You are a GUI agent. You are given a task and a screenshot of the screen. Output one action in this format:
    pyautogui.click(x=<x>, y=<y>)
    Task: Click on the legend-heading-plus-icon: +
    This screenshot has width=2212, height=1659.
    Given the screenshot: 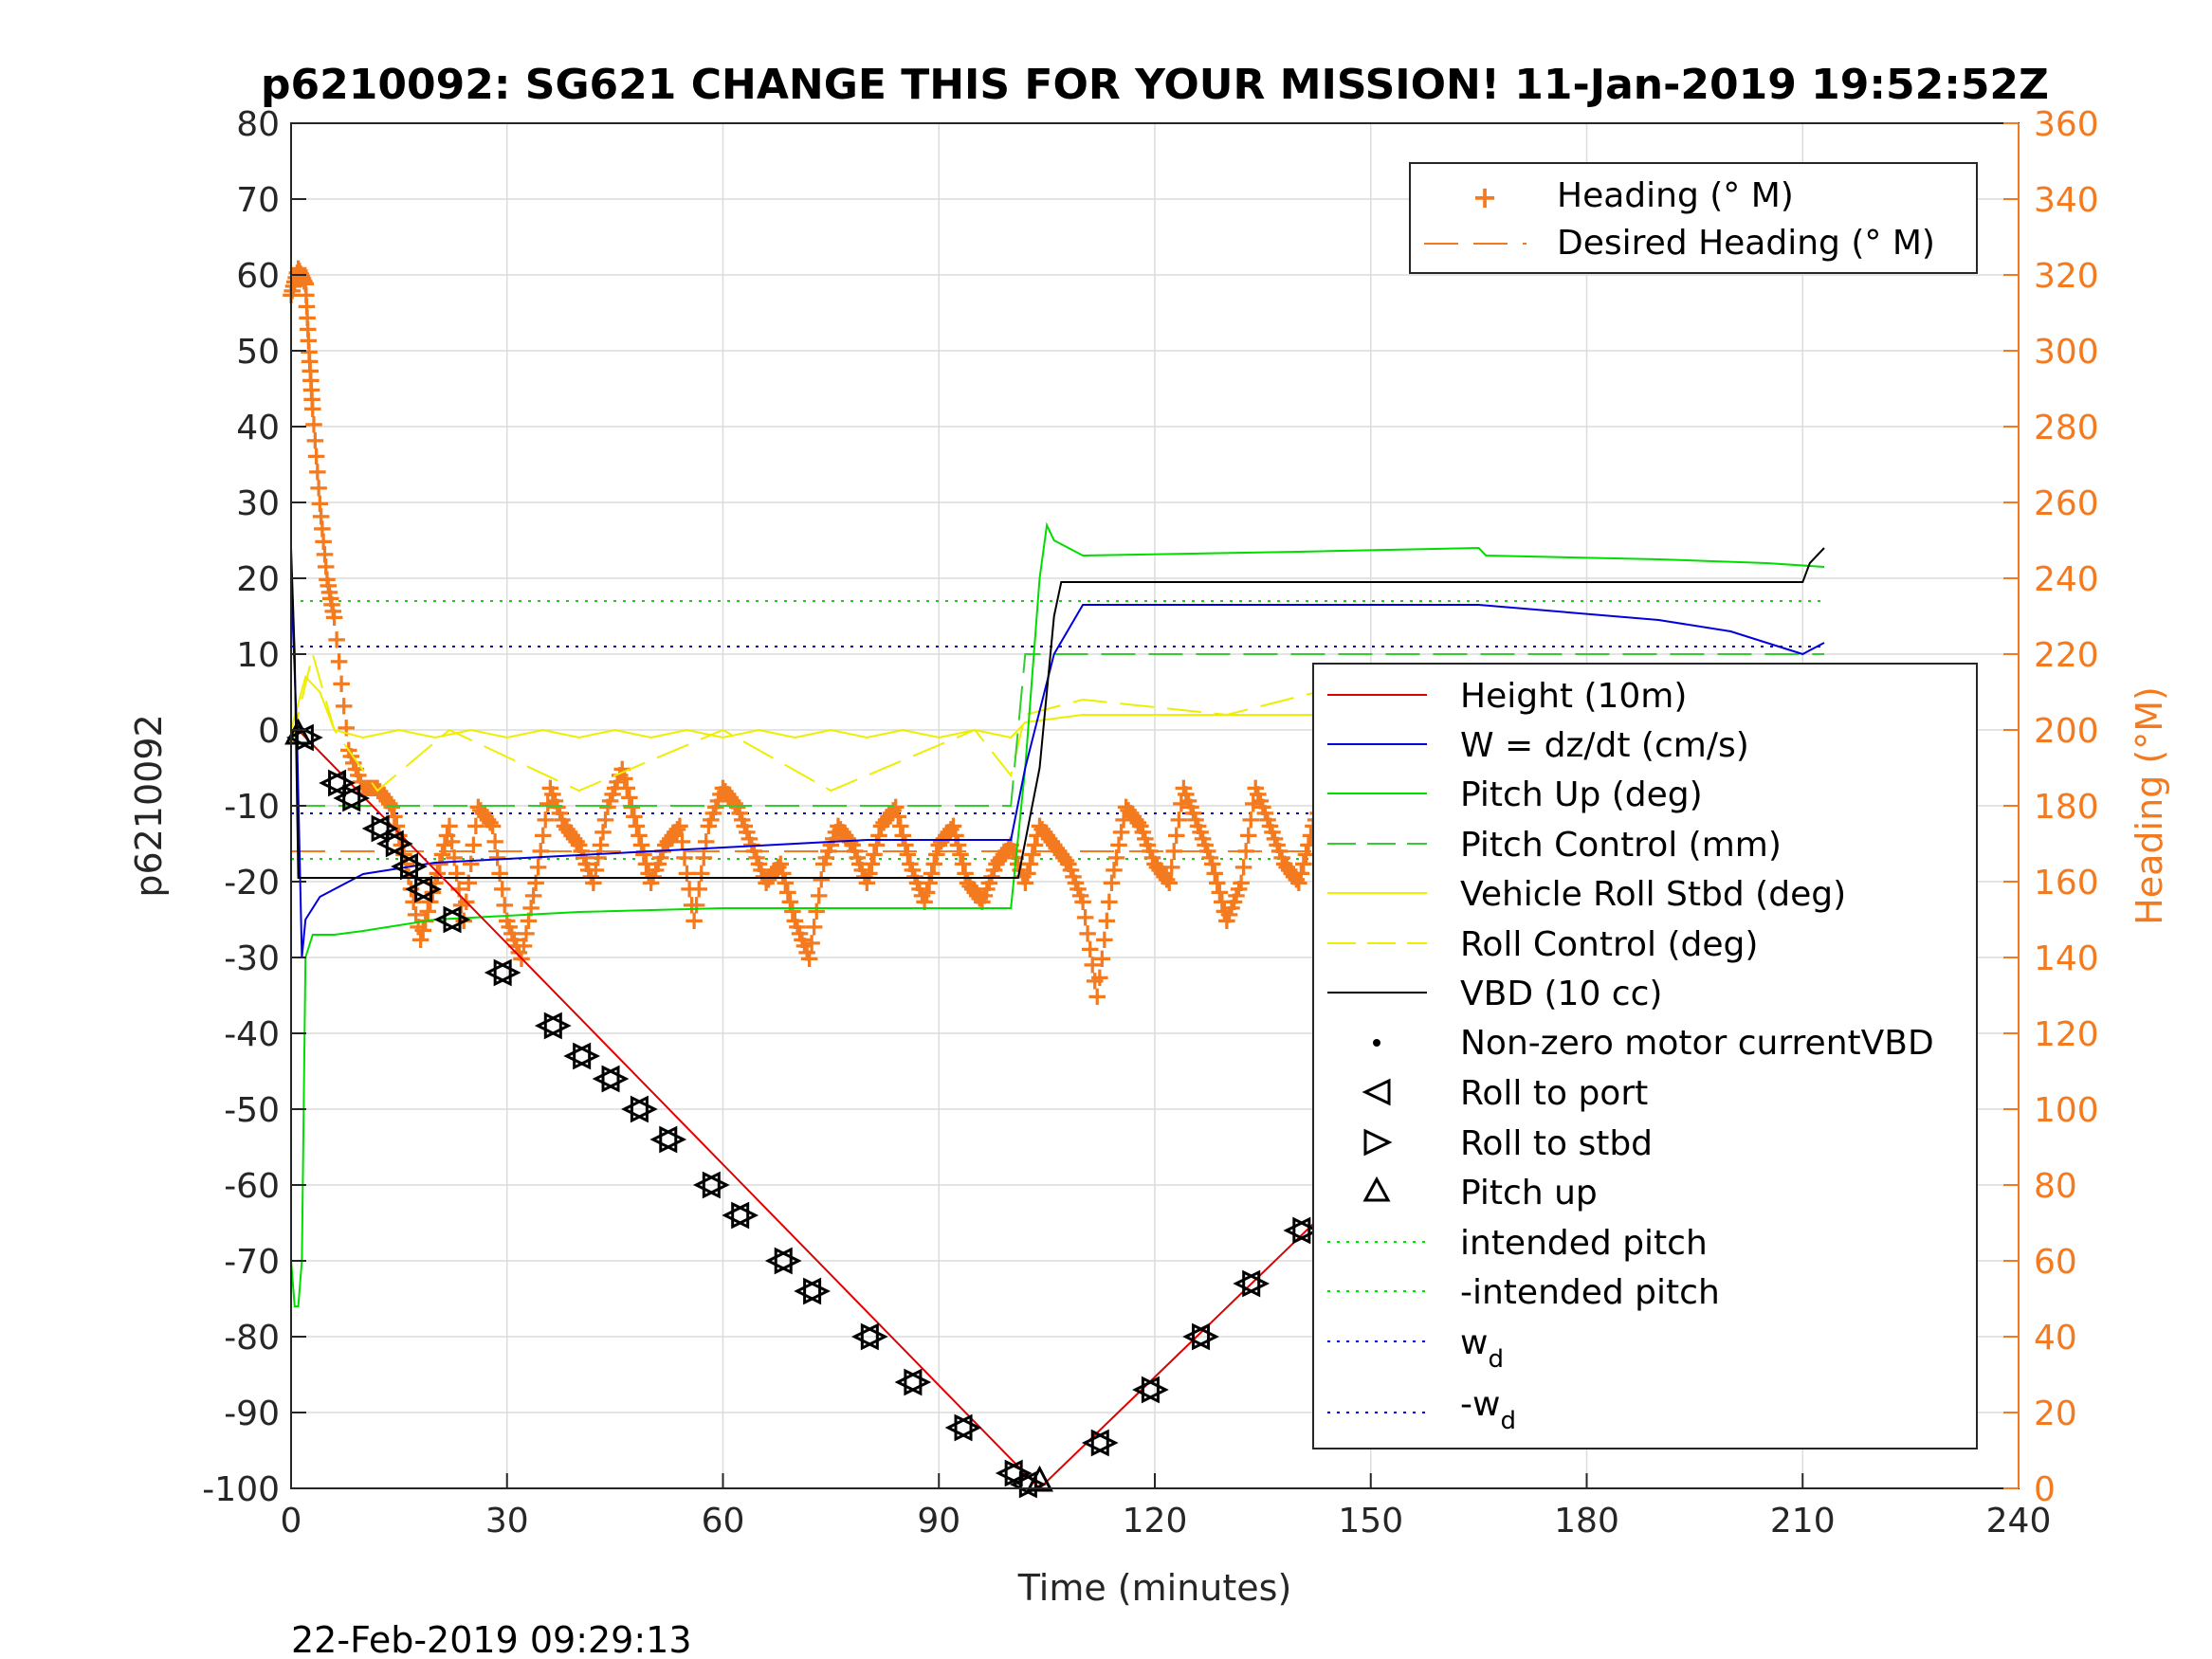 What is the action you would take?
    pyautogui.click(x=1485, y=197)
    